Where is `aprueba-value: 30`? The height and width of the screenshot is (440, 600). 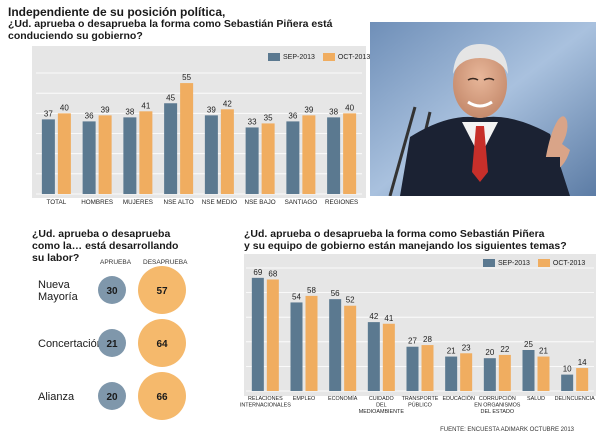
aprueba-value: 30 is located at coordinates (112, 291).